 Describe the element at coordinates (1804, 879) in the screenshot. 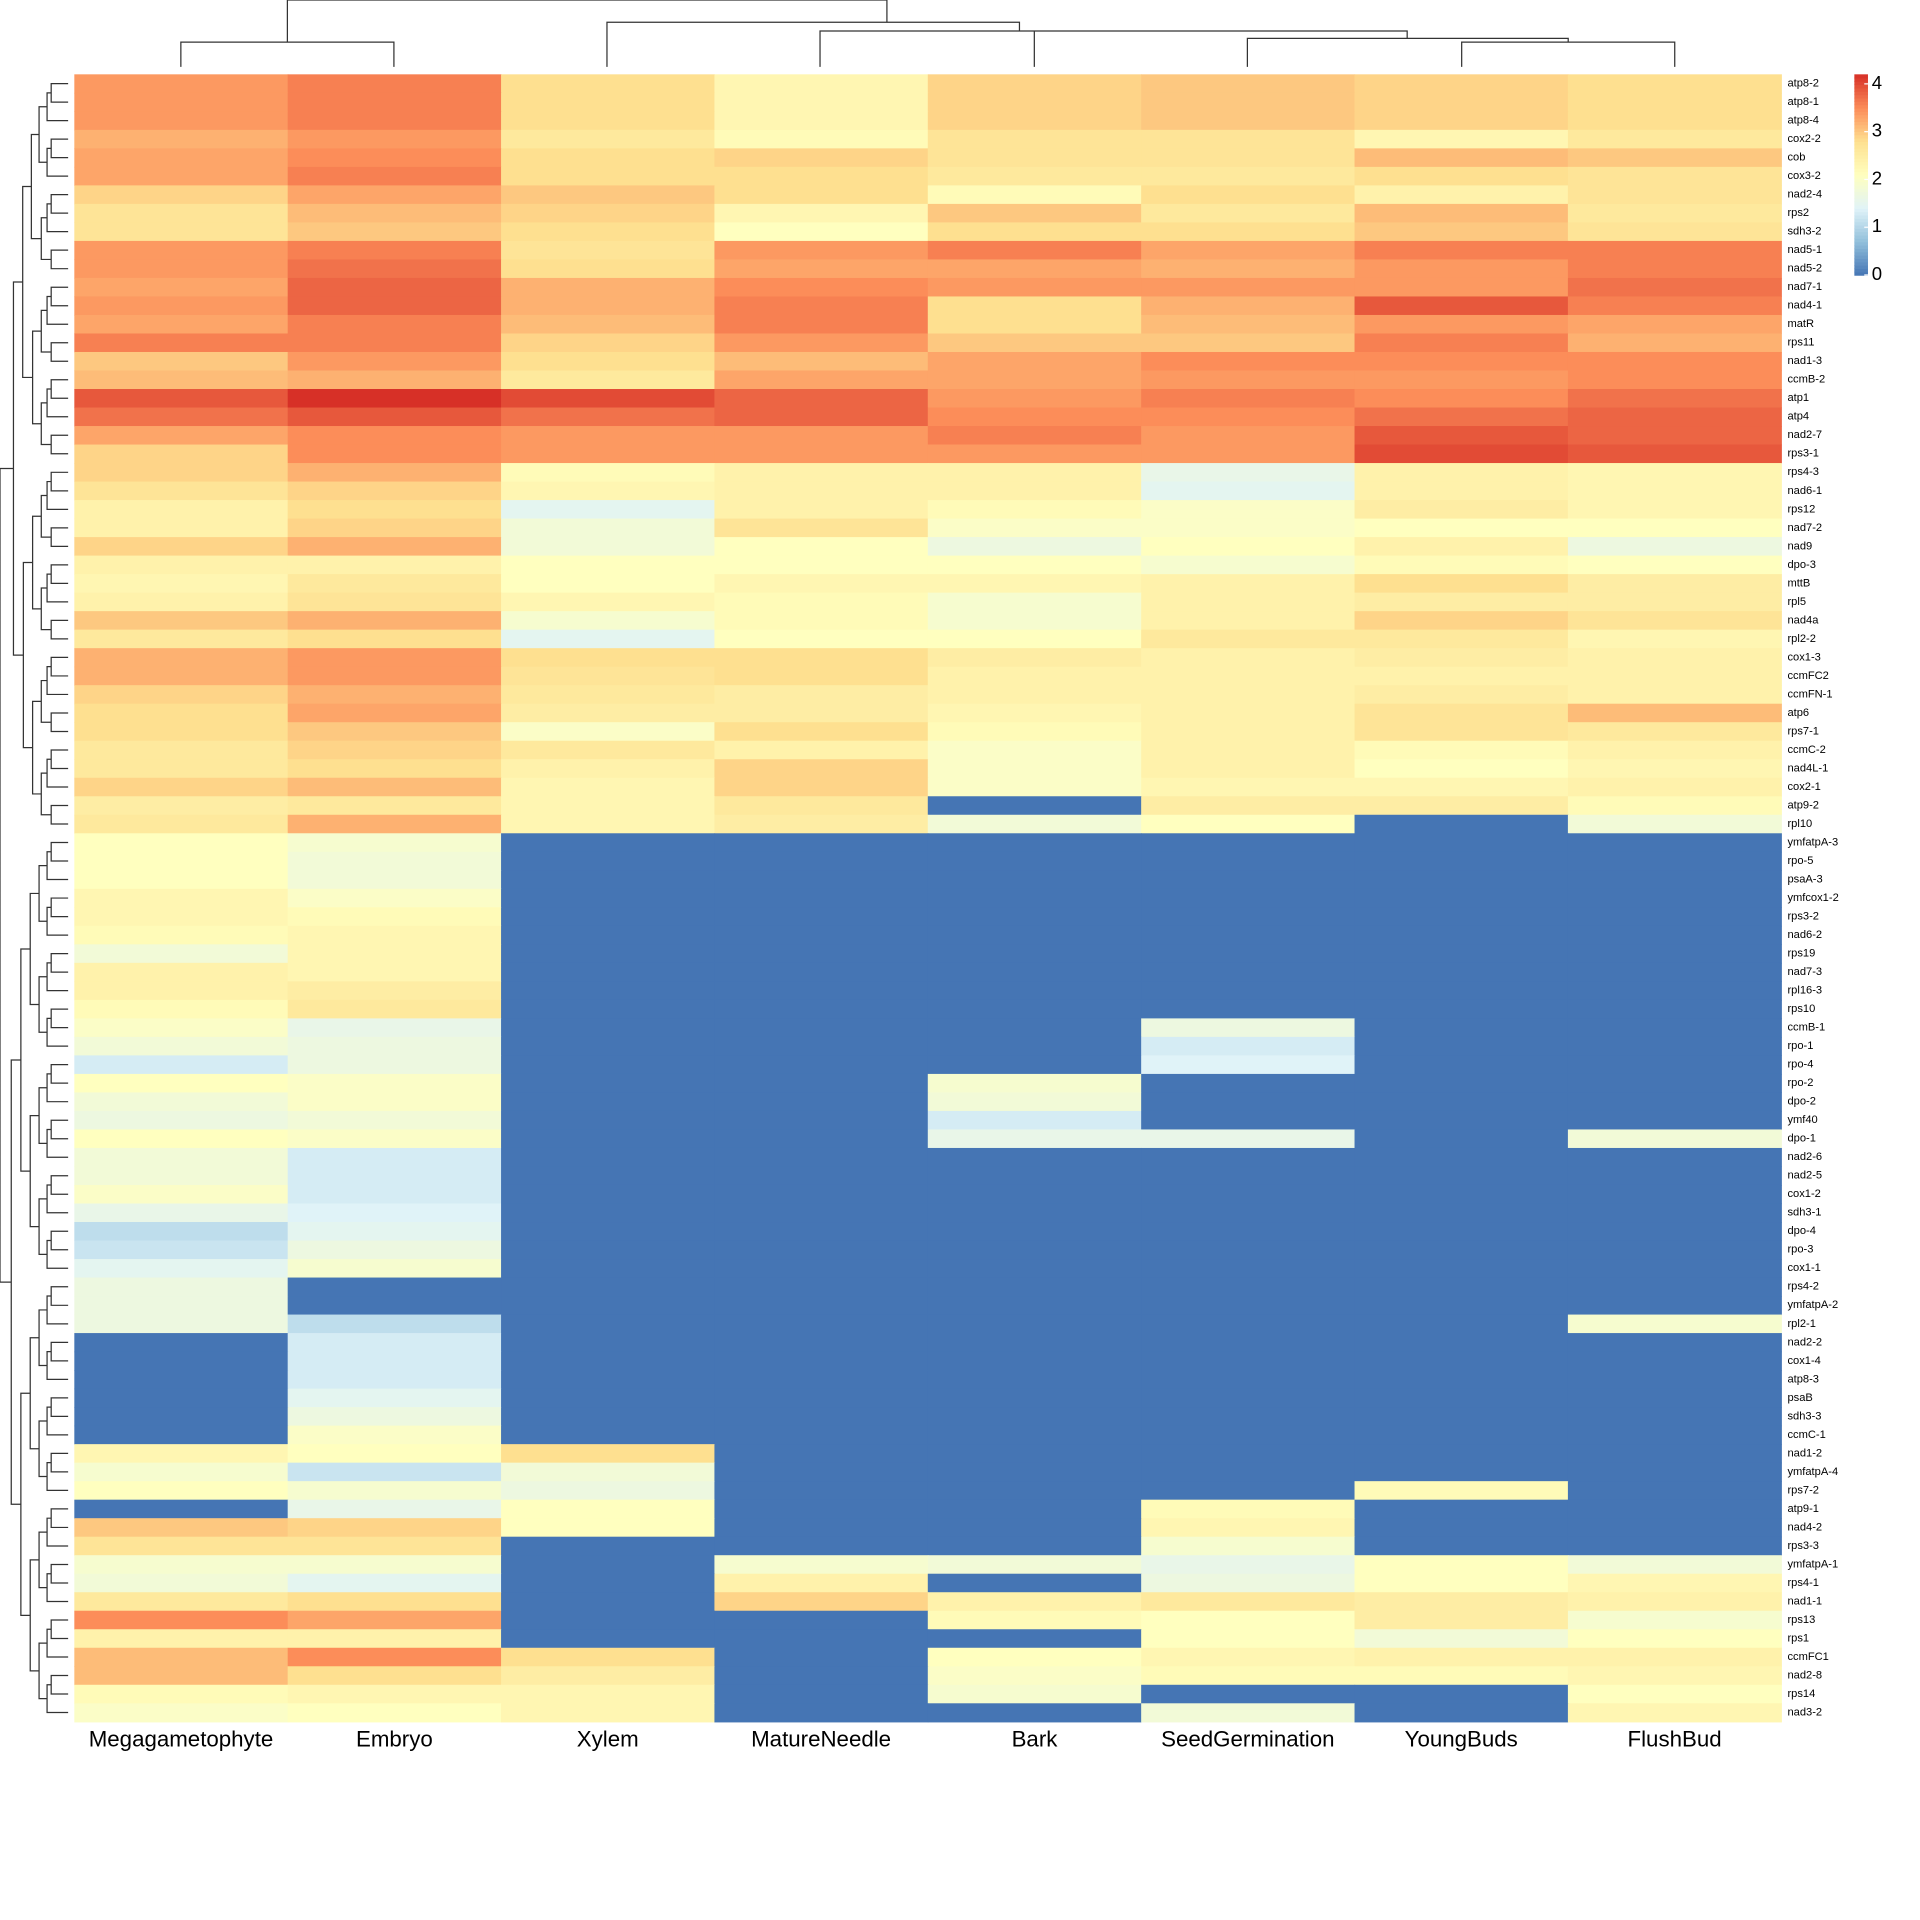

I see `row-label: psaA-3` at that location.